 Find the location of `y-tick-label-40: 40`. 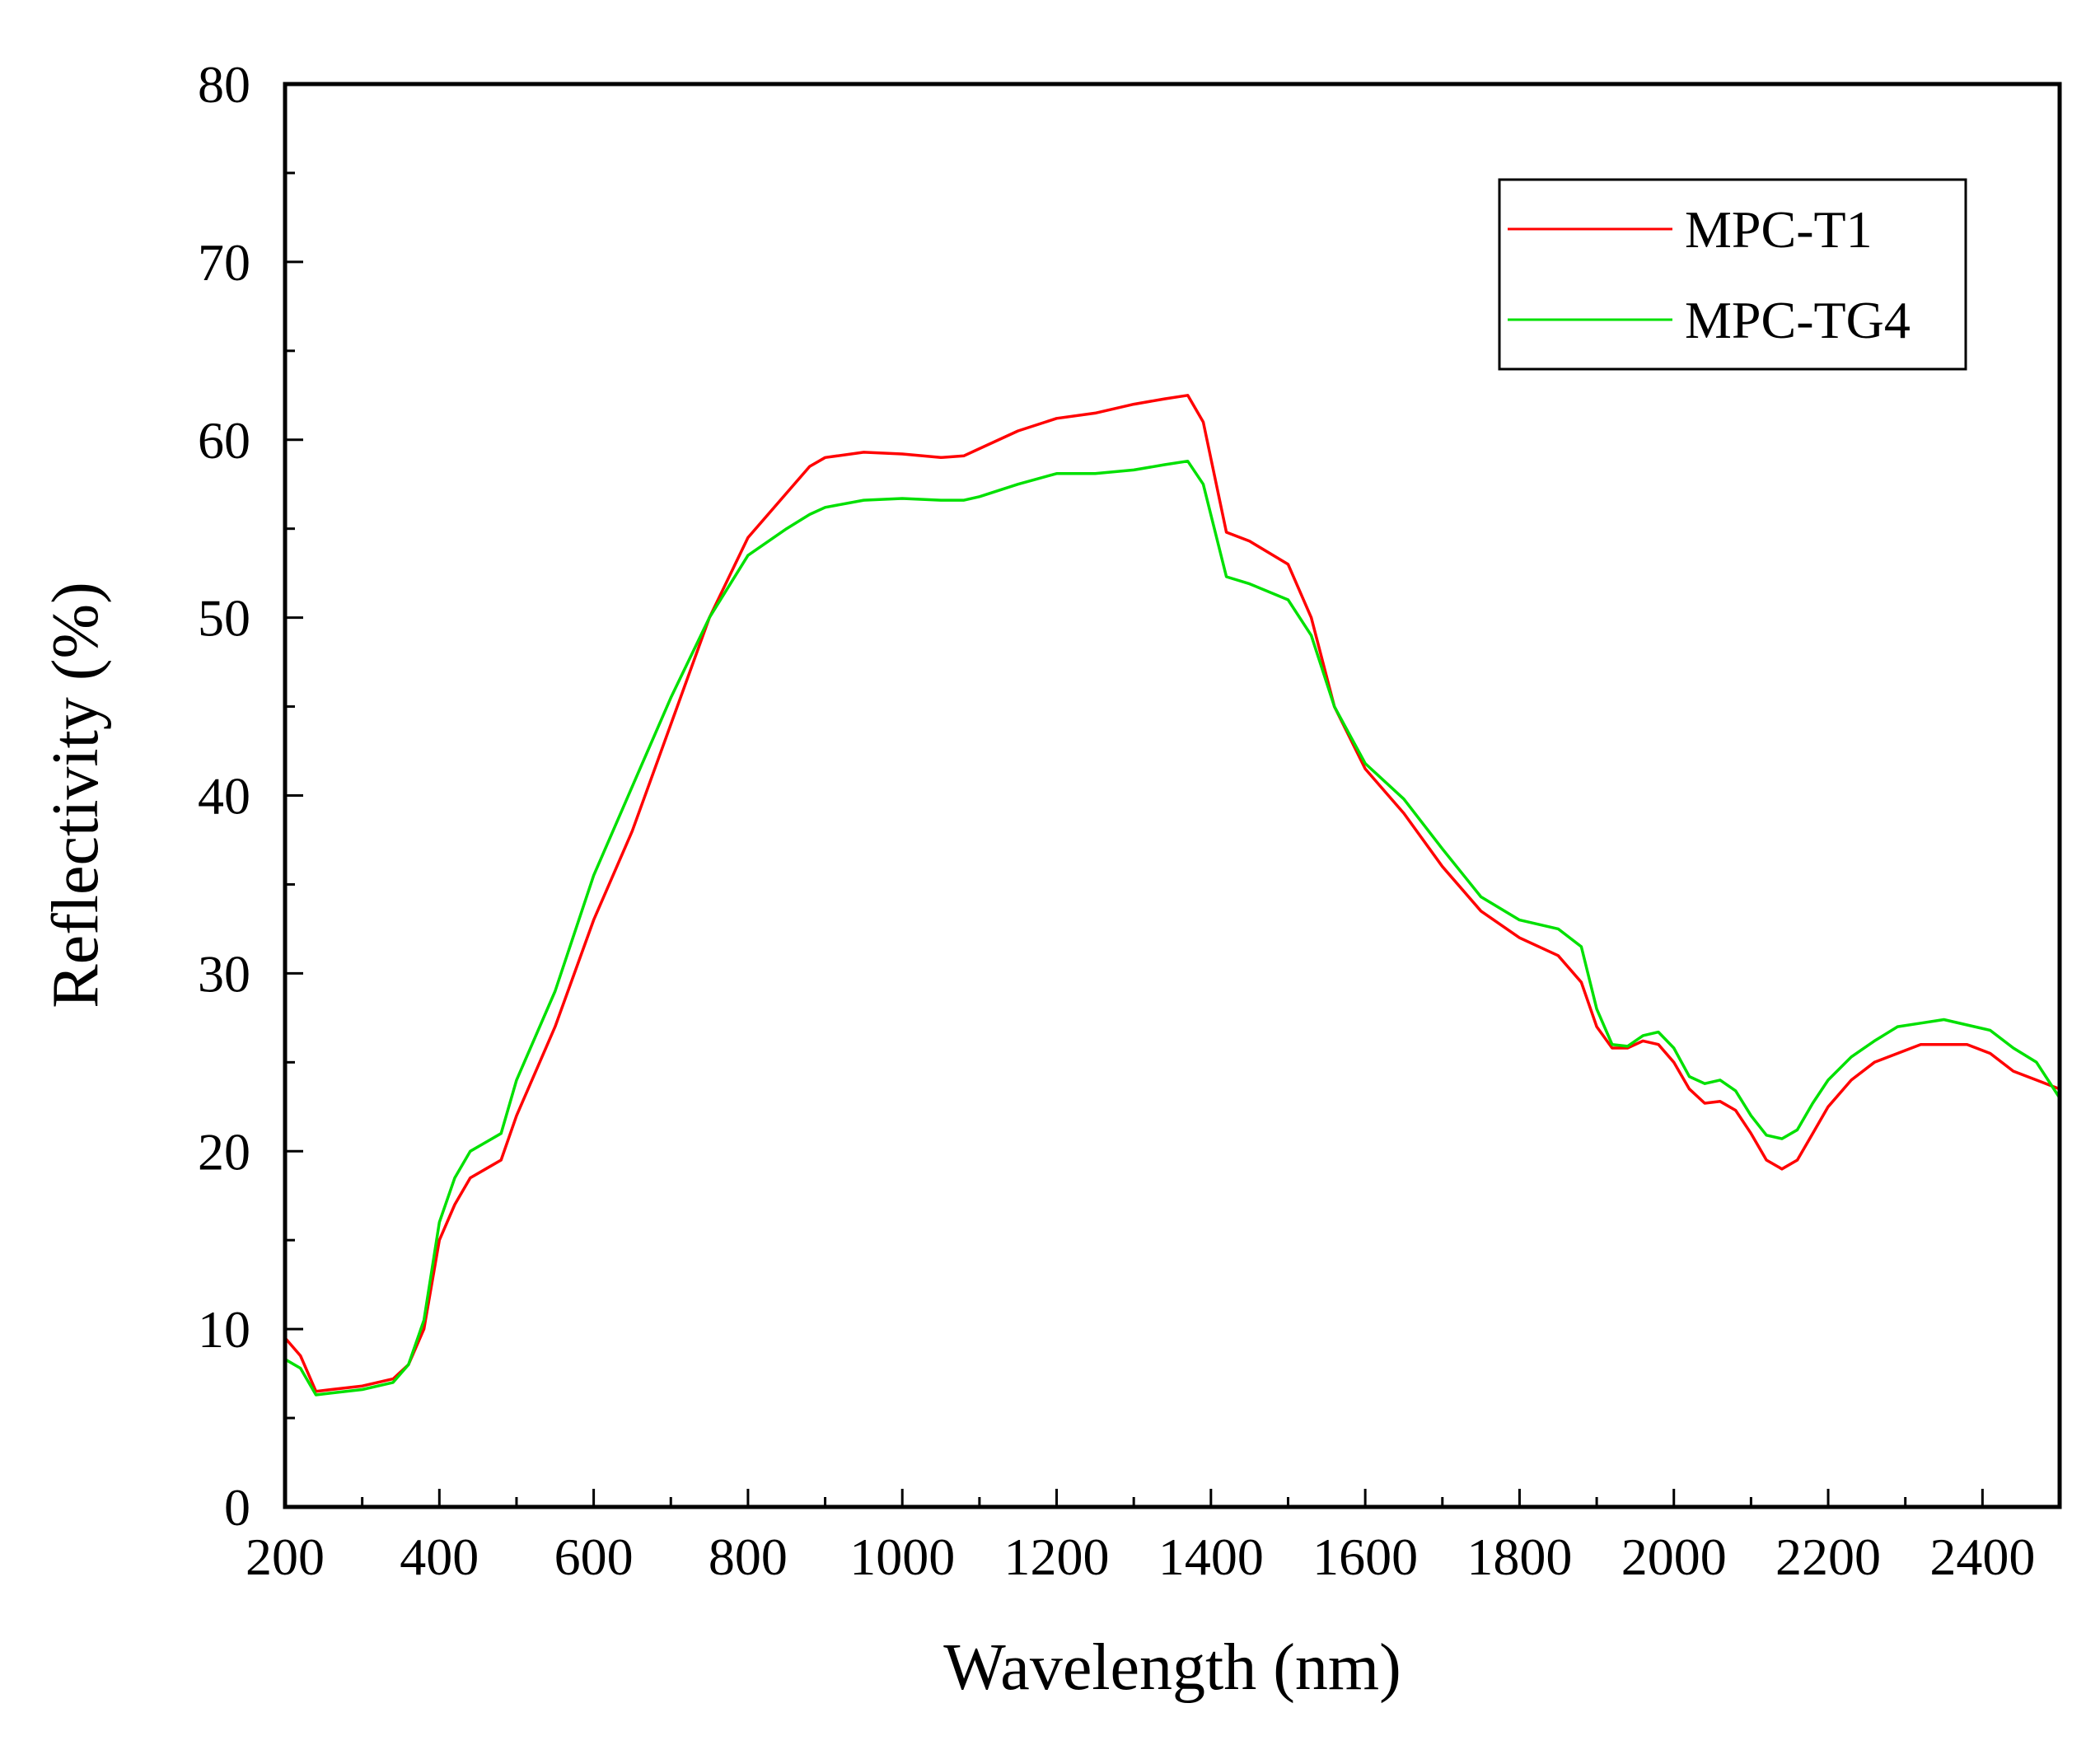

y-tick-label-40: 40 is located at coordinates (224, 796).